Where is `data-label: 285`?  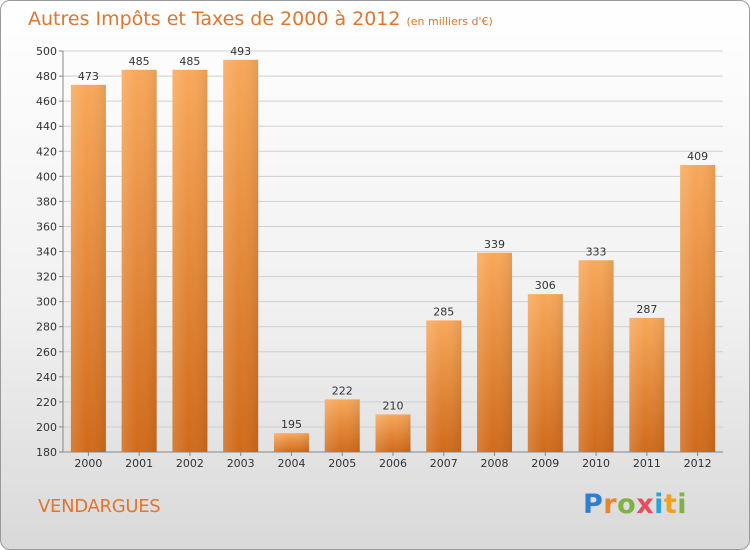 data-label: 285 is located at coordinates (443, 311).